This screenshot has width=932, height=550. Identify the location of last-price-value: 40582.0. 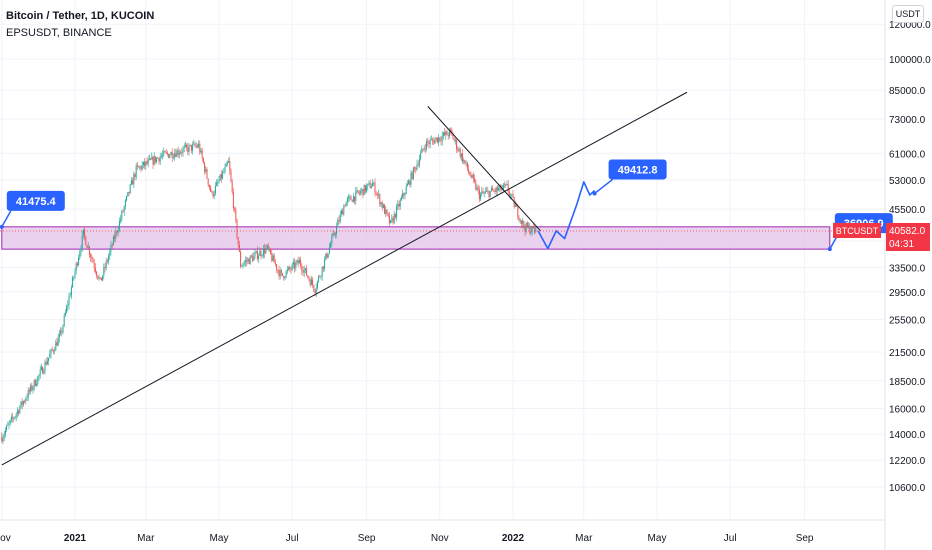
(907, 231).